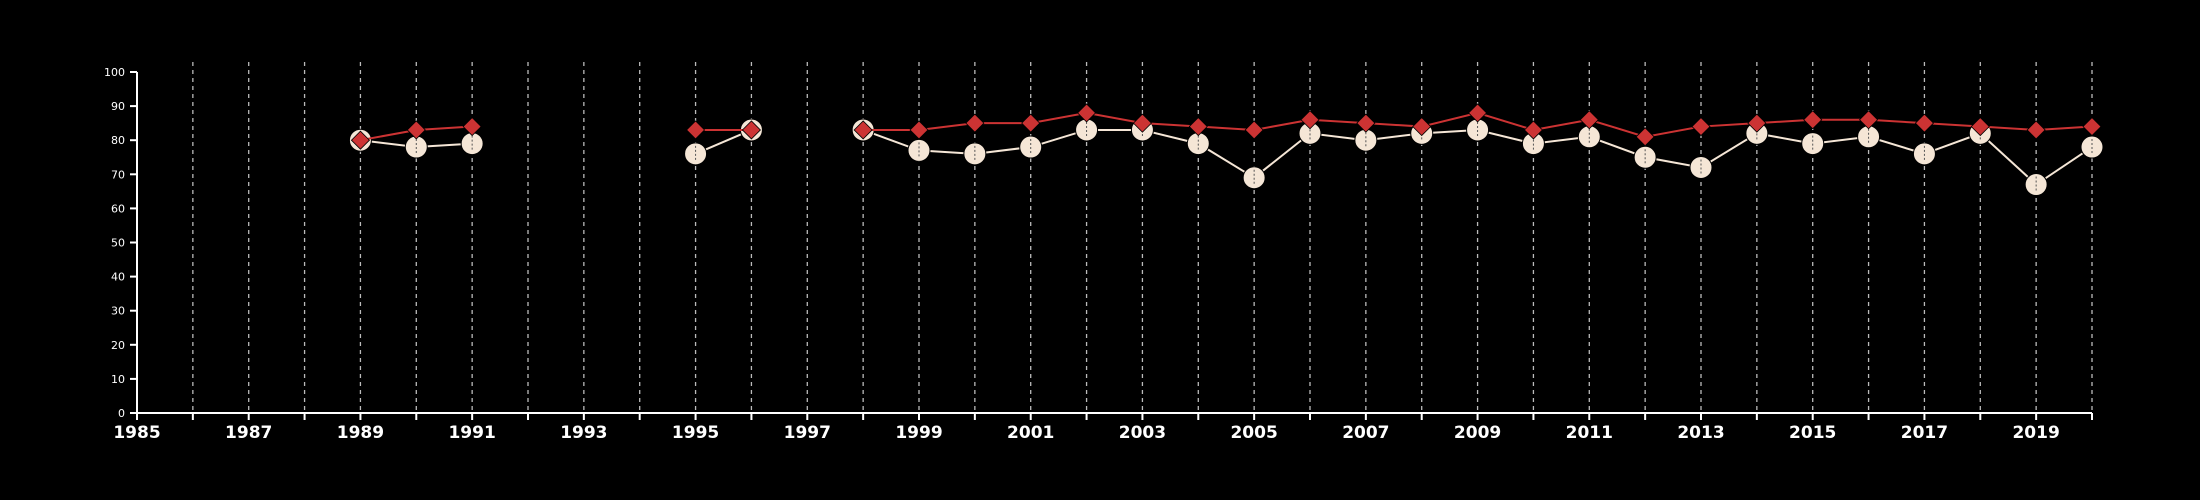 This screenshot has width=2200, height=500. I want to click on x-tick-label-1993: 1993, so click(583, 433).